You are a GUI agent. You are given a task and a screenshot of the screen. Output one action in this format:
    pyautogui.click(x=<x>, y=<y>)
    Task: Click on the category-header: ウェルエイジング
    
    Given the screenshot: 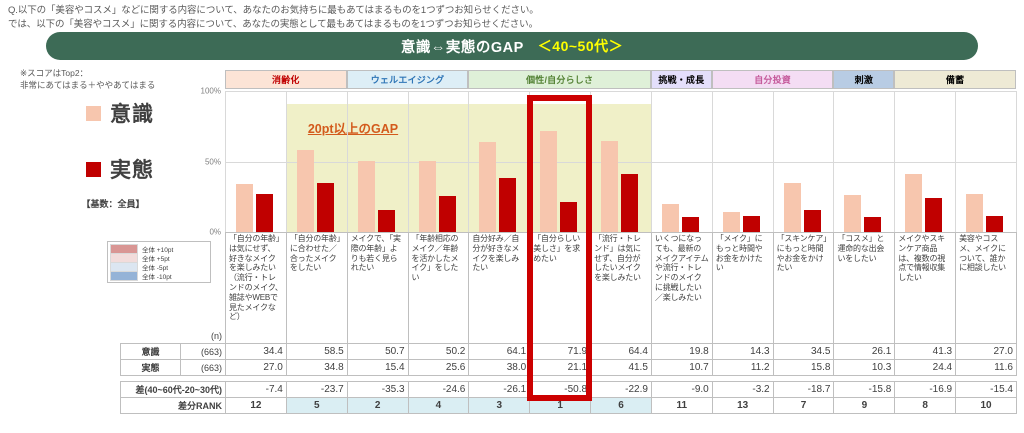 What is the action you would take?
    pyautogui.click(x=407, y=79)
    